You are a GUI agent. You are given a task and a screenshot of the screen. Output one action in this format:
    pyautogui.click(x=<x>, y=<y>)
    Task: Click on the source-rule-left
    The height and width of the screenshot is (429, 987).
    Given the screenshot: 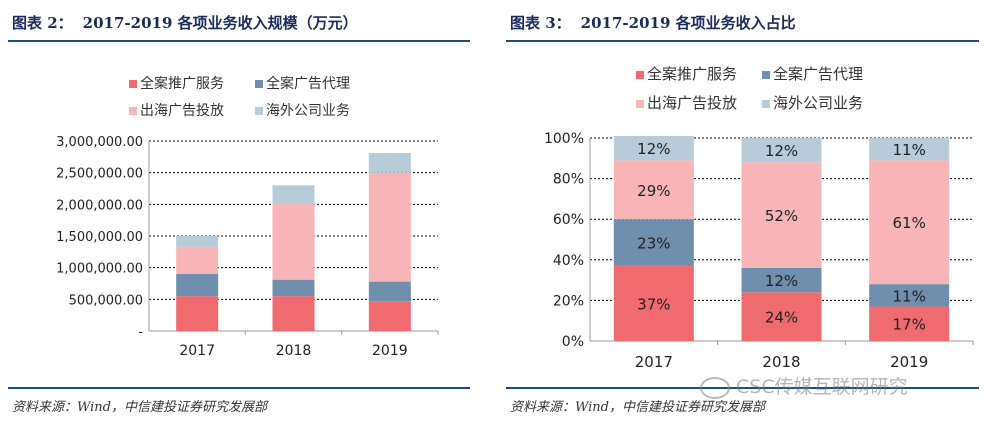 What is the action you would take?
    pyautogui.click(x=239, y=388)
    